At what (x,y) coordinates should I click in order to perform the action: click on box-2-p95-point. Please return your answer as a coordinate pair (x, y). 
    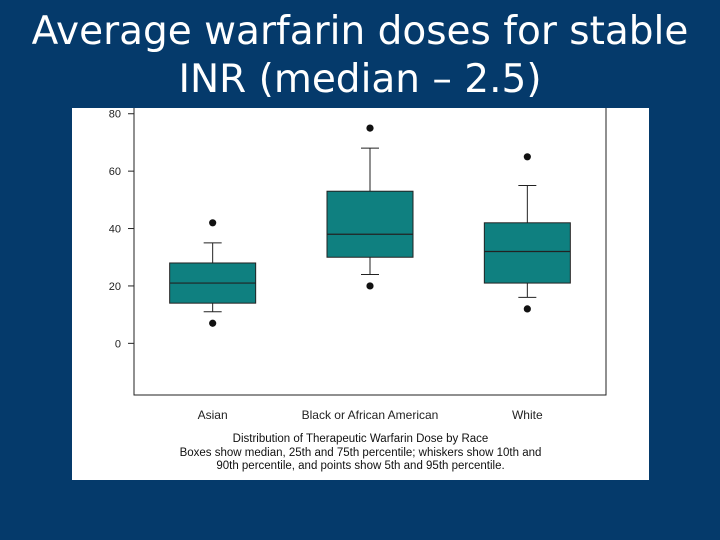
    Looking at the image, I should click on (370, 128).